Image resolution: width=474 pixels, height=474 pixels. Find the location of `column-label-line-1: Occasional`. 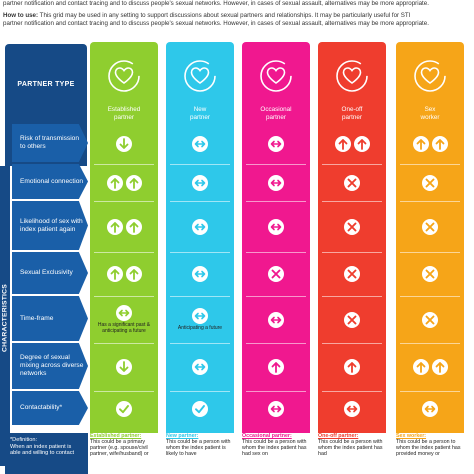

column-label-line-1: Occasional is located at coordinates (276, 109).